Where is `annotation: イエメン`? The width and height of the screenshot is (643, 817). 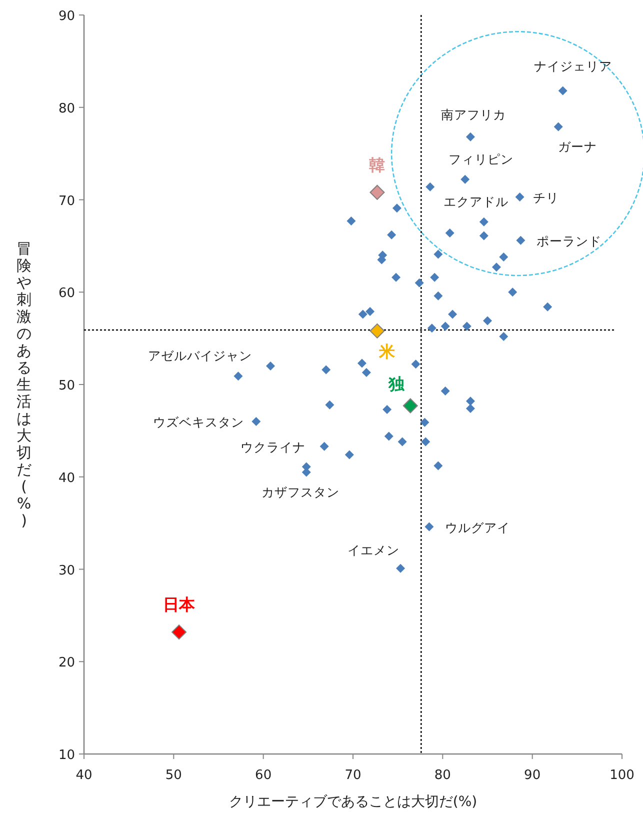 annotation: イエメン is located at coordinates (374, 550).